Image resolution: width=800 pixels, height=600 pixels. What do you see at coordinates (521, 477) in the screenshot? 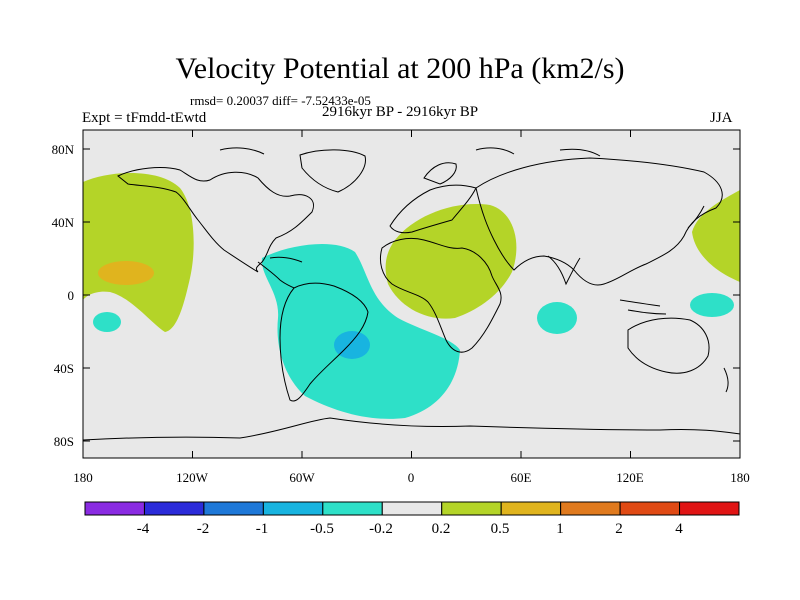
I see `lon-label-60e: 60E` at bounding box center [521, 477].